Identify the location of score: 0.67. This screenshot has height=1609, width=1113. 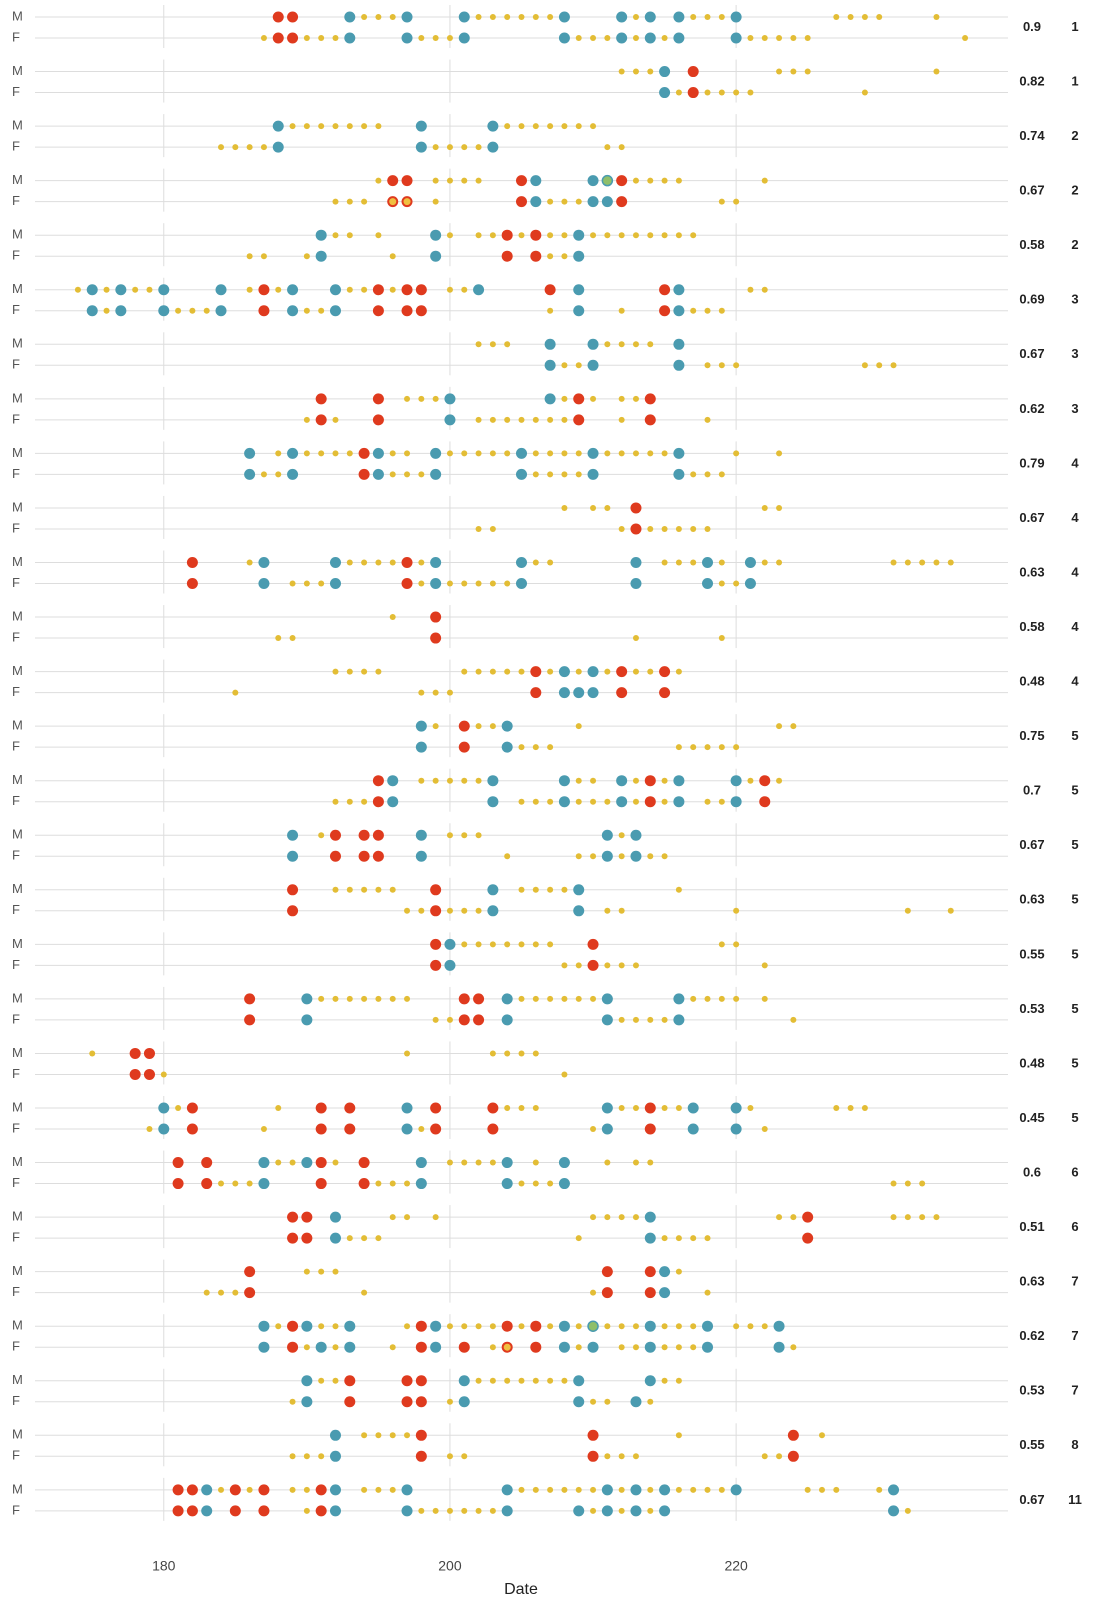
(1031, 1499).